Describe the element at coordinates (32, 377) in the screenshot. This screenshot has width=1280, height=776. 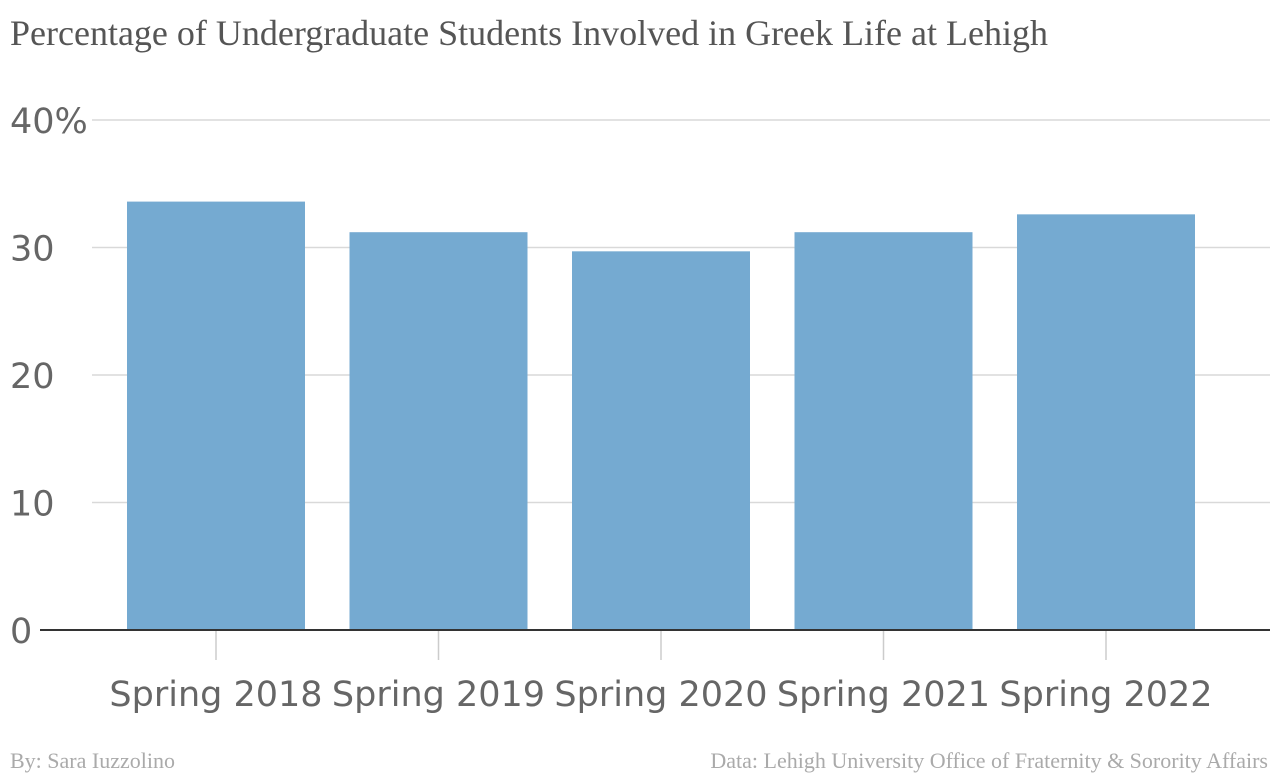
I see `y-tick-label: 20` at that location.